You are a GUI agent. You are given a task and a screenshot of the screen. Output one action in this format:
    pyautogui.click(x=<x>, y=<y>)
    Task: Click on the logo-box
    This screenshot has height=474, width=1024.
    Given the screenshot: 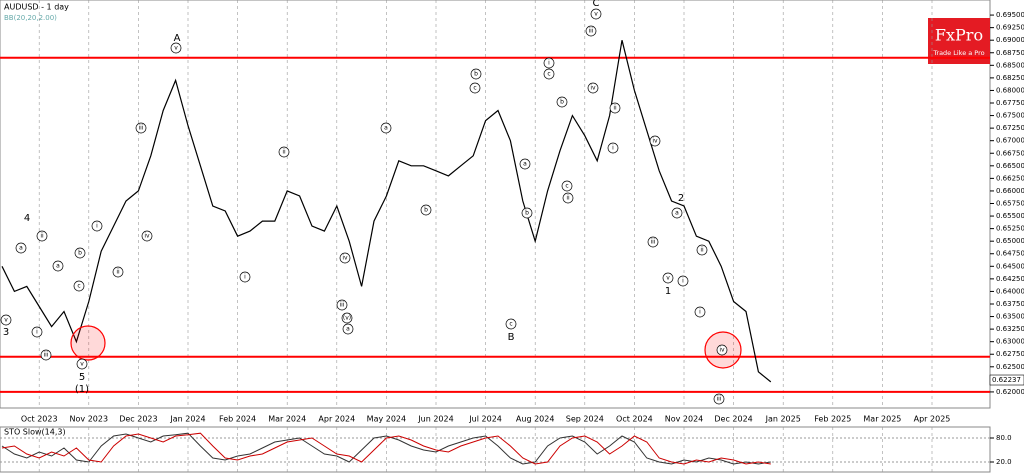 What is the action you would take?
    pyautogui.click(x=959, y=41)
    